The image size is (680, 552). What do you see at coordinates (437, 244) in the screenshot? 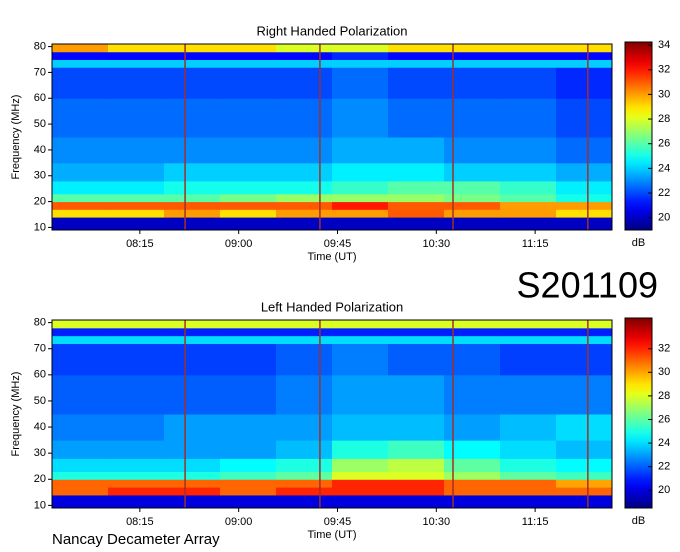
I see `x-tick-label: 10:30` at bounding box center [437, 244].